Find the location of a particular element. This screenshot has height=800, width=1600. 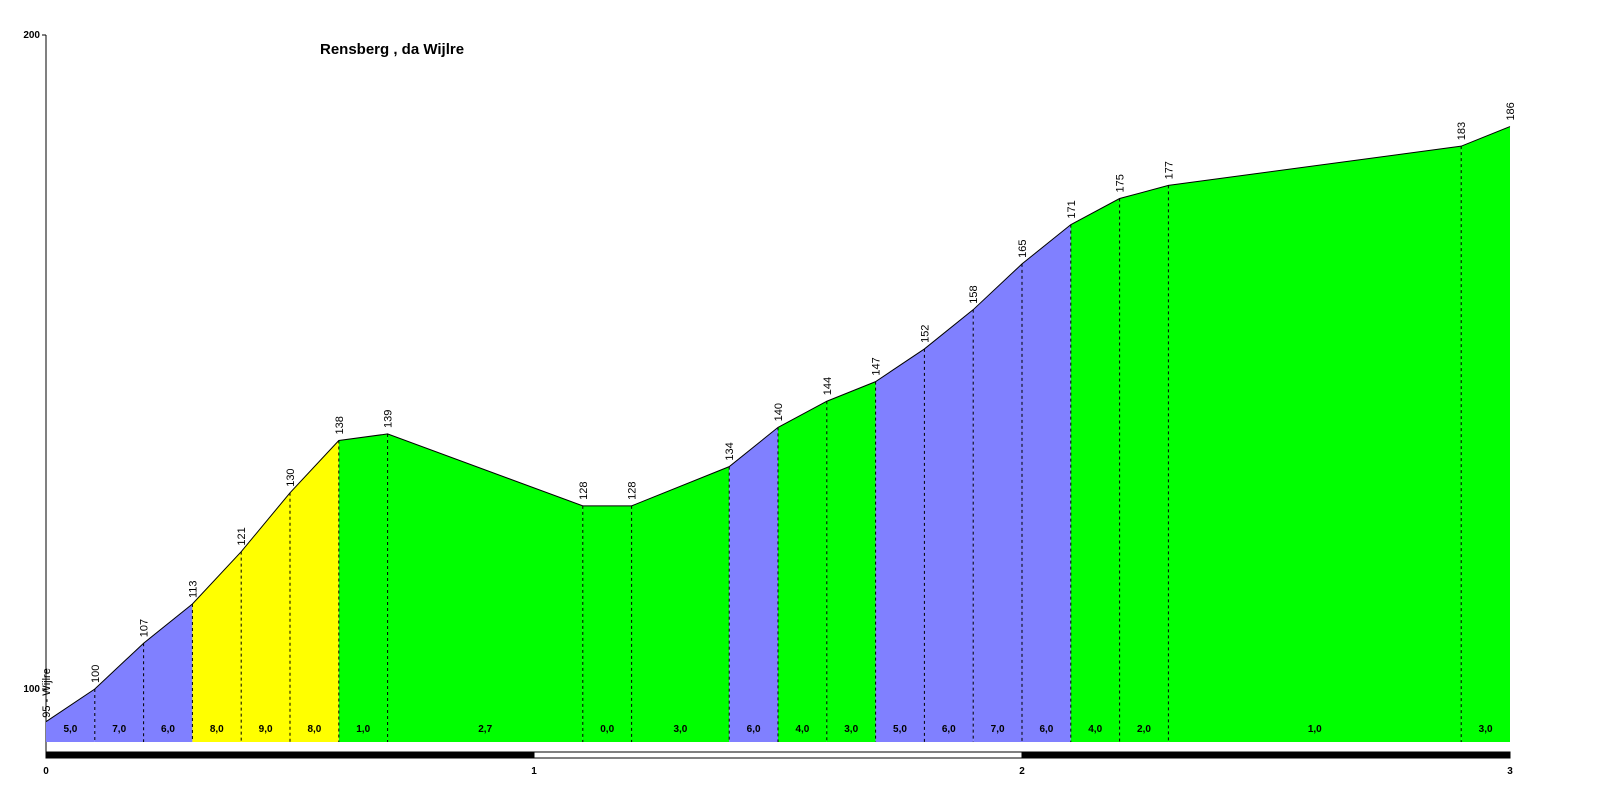

gradient-label: 2,0 is located at coordinates (1144, 729).